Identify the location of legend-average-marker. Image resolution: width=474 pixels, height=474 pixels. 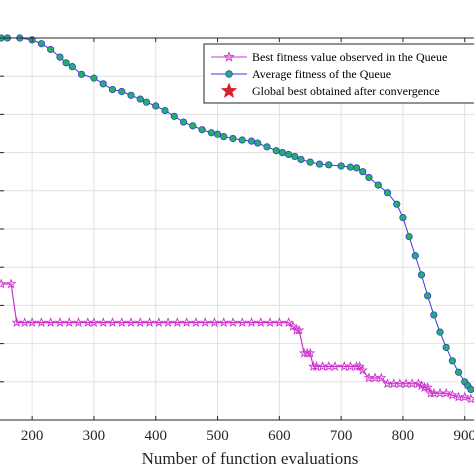
(229, 74).